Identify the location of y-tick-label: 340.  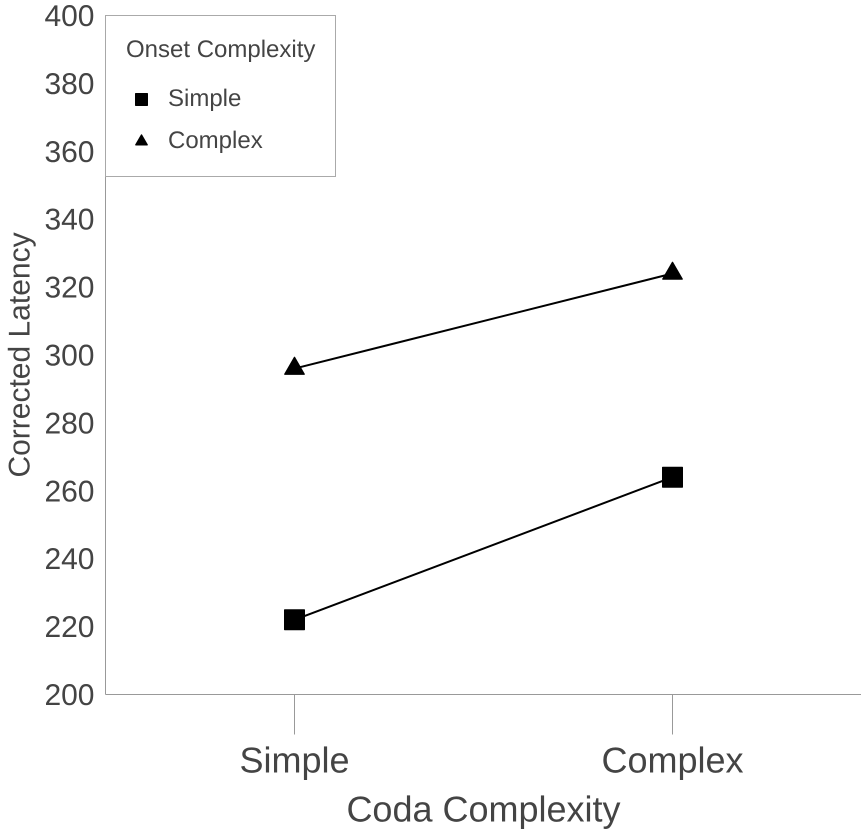
(69, 220).